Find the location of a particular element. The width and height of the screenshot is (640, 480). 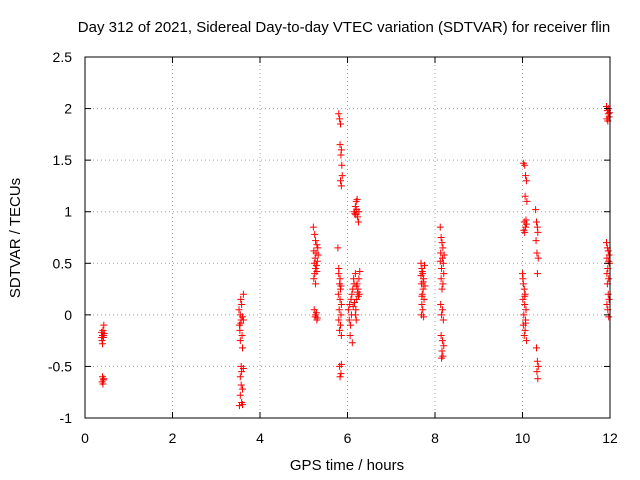

y-tick-label: 1 is located at coordinates (68, 212).